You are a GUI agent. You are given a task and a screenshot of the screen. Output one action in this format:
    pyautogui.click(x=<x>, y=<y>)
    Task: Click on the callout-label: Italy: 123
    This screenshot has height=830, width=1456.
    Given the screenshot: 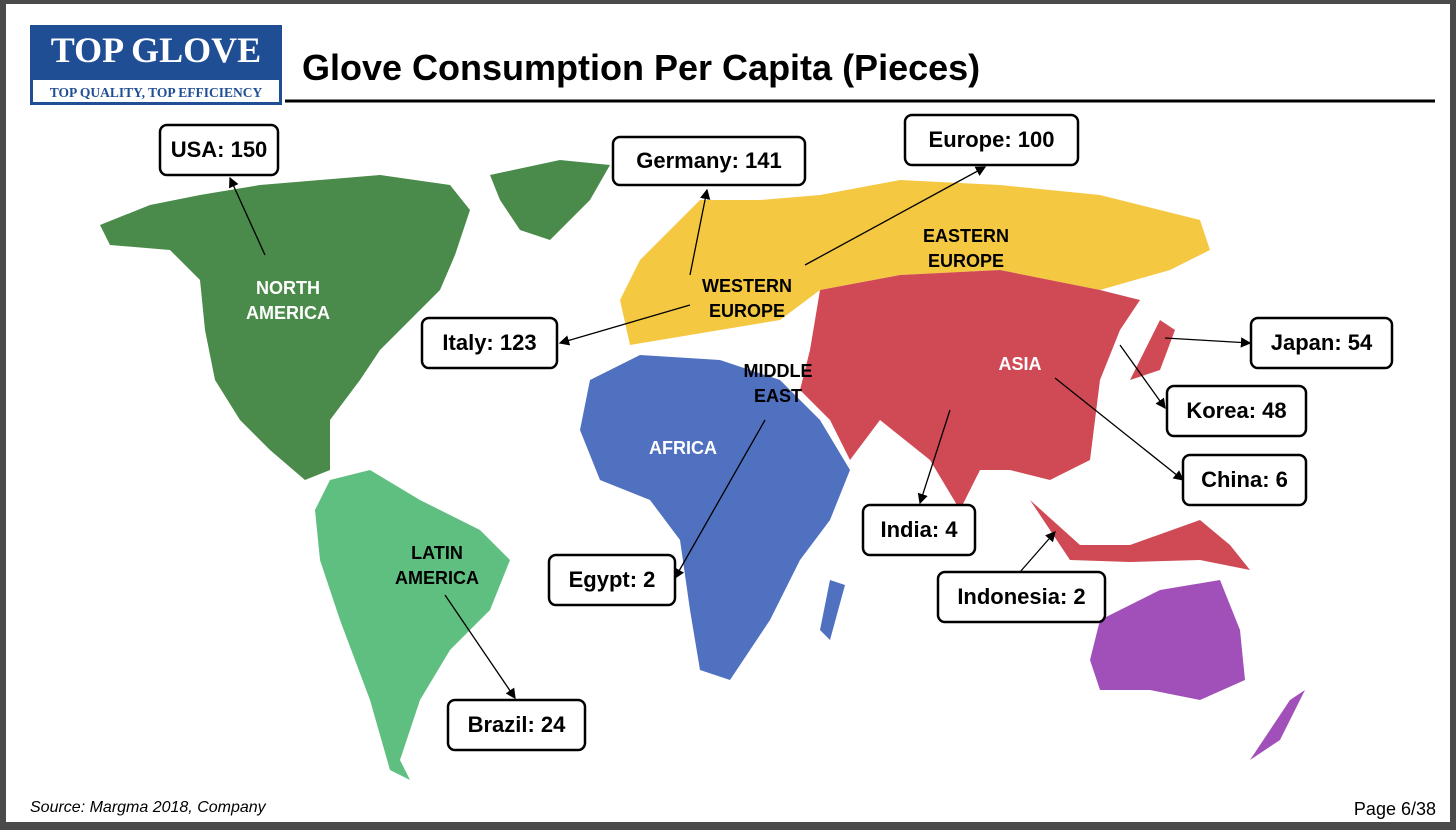 What is the action you would take?
    pyautogui.click(x=489, y=342)
    